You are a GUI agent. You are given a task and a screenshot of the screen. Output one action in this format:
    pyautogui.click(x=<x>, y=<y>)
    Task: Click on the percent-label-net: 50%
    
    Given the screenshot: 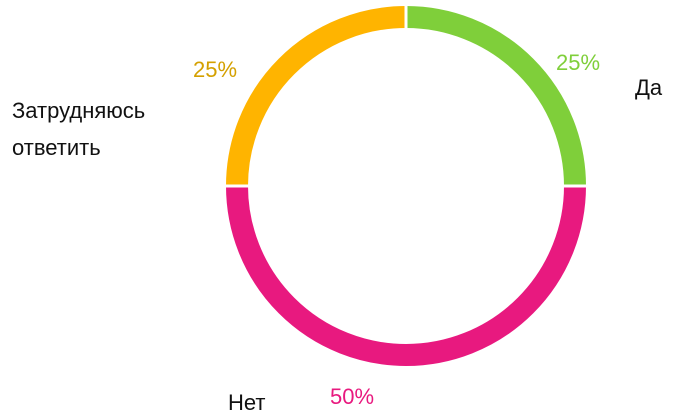 What is the action you would take?
    pyautogui.click(x=352, y=396)
    